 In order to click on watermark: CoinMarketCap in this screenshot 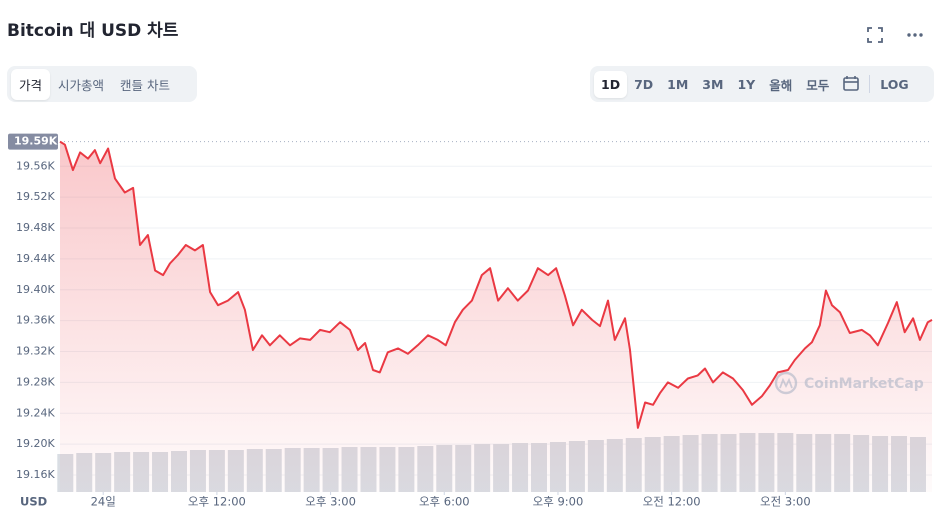, I will do `click(849, 383)`.